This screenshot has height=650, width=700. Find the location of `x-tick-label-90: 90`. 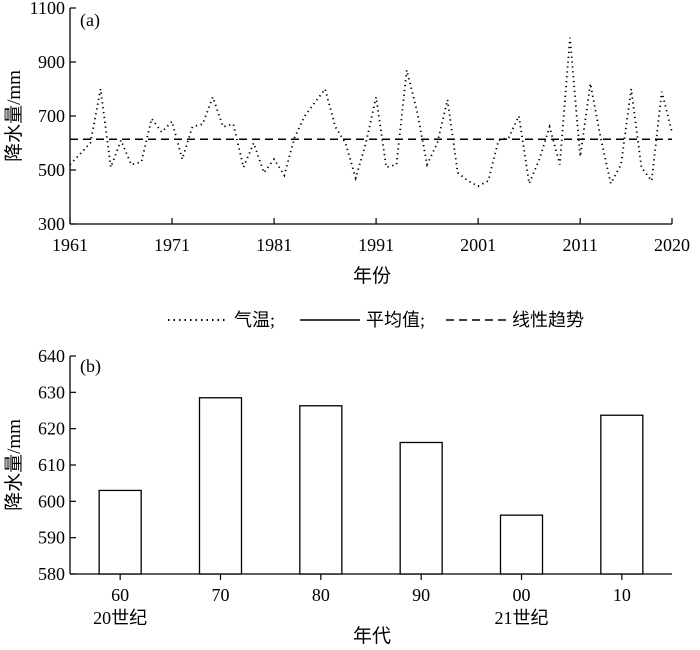

x-tick-label-90: 90 is located at coordinates (421, 595).